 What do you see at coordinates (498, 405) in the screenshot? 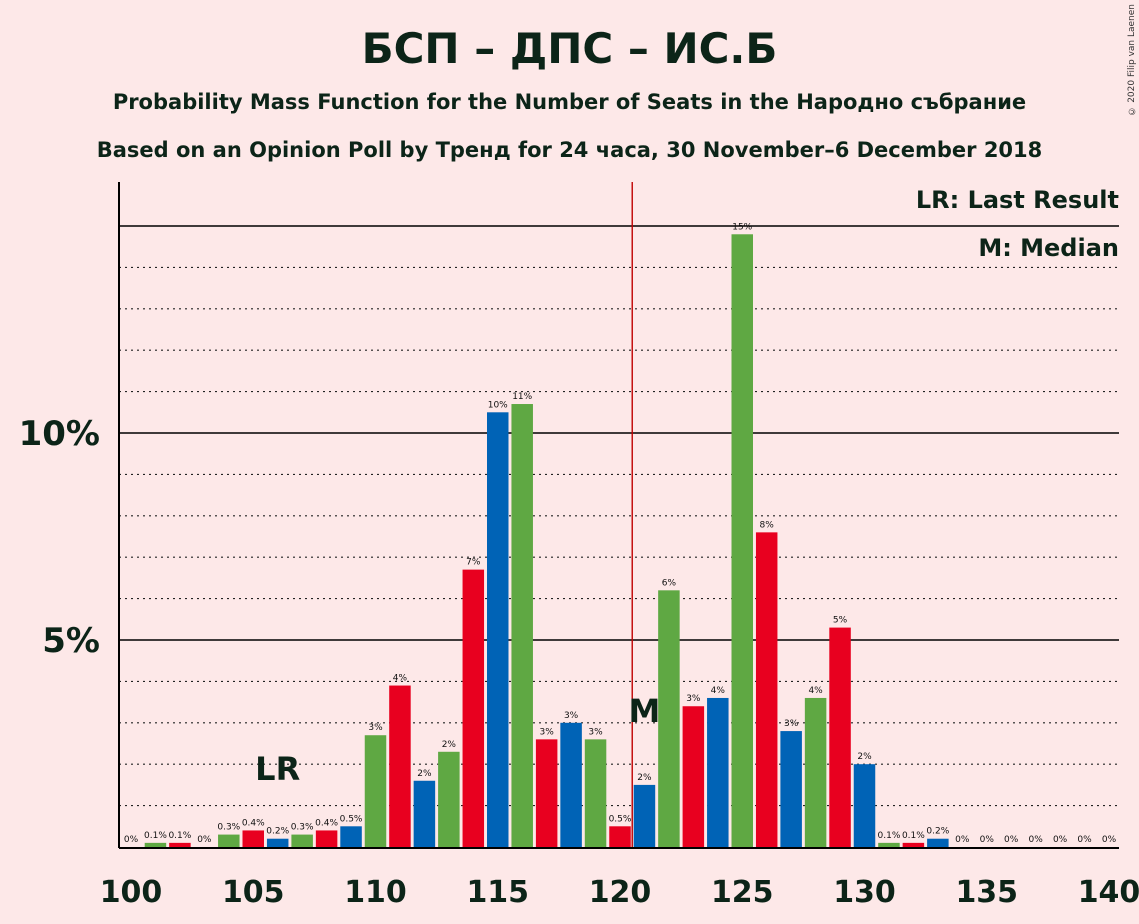
I see `bar-value-label: 10%` at bounding box center [498, 405].